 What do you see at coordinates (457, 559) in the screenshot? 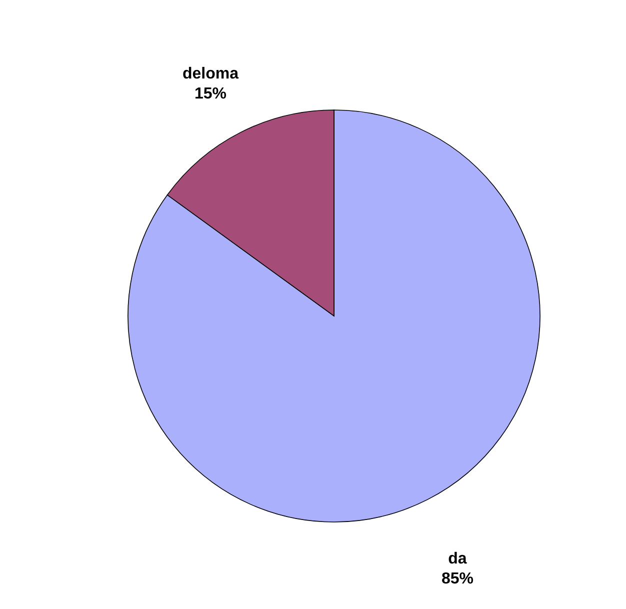
I see `slice-label: da` at bounding box center [457, 559].